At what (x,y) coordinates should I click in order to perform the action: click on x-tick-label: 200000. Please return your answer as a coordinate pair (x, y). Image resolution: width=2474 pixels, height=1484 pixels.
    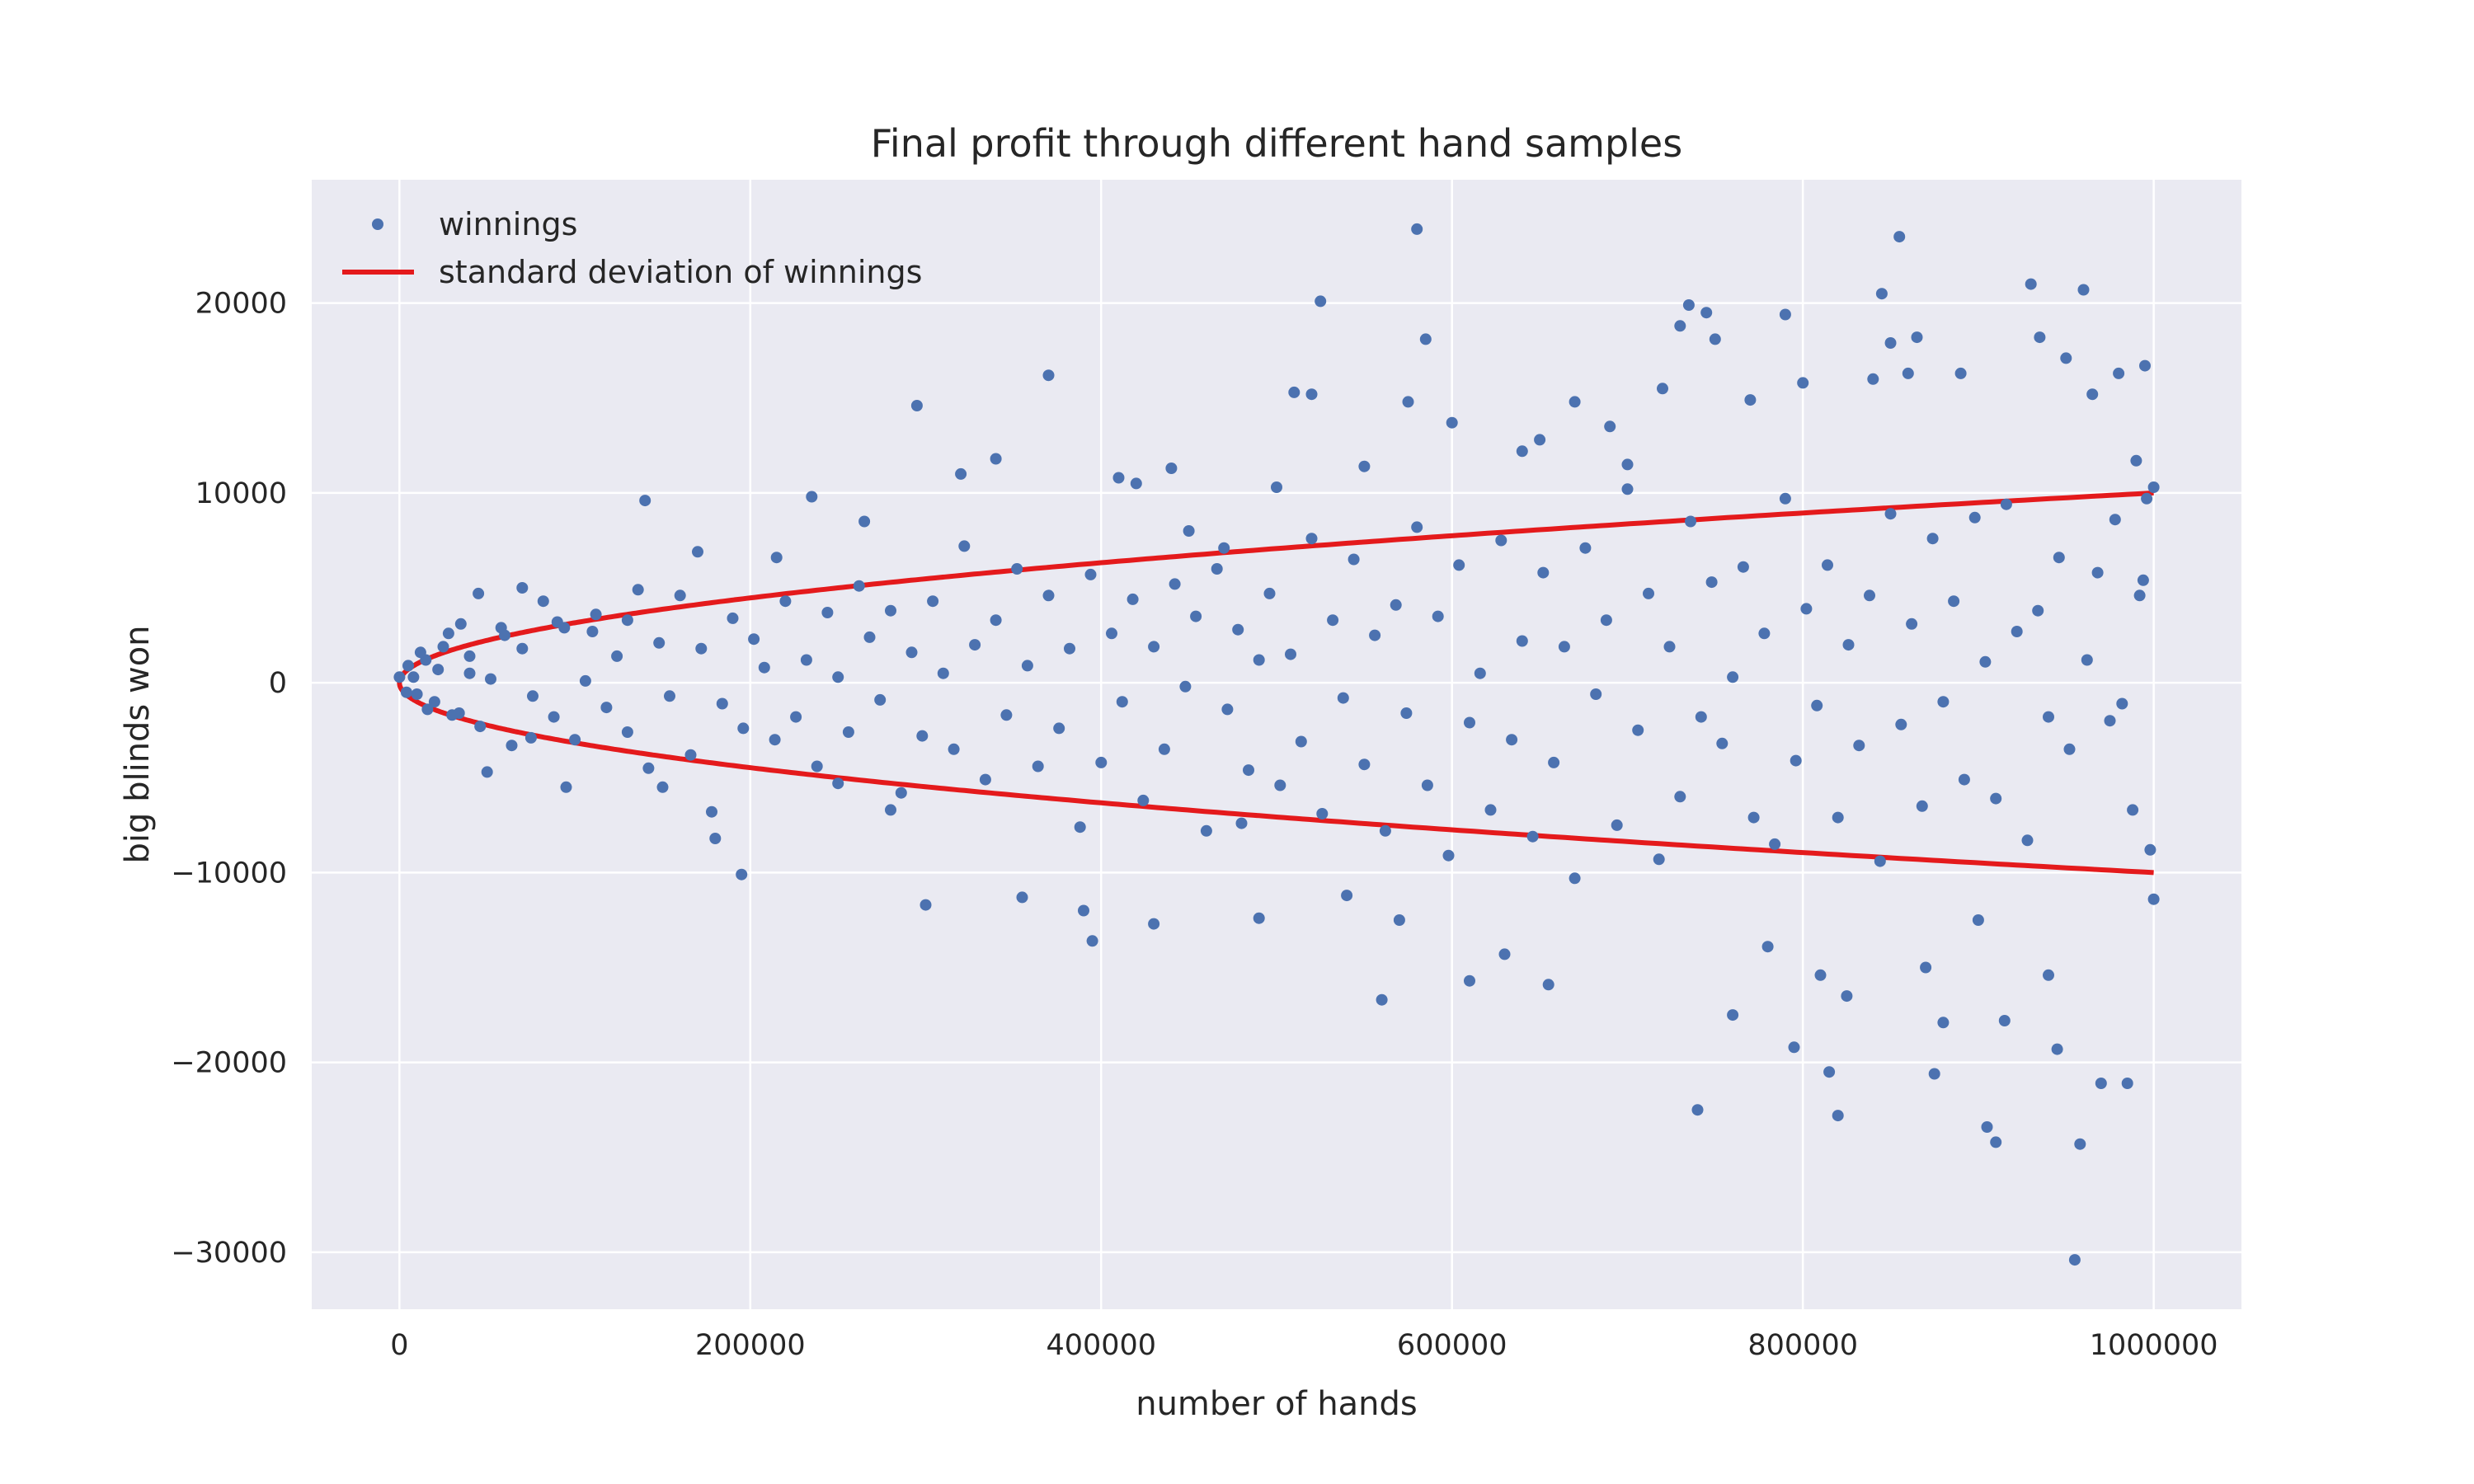
    Looking at the image, I should click on (750, 1345).